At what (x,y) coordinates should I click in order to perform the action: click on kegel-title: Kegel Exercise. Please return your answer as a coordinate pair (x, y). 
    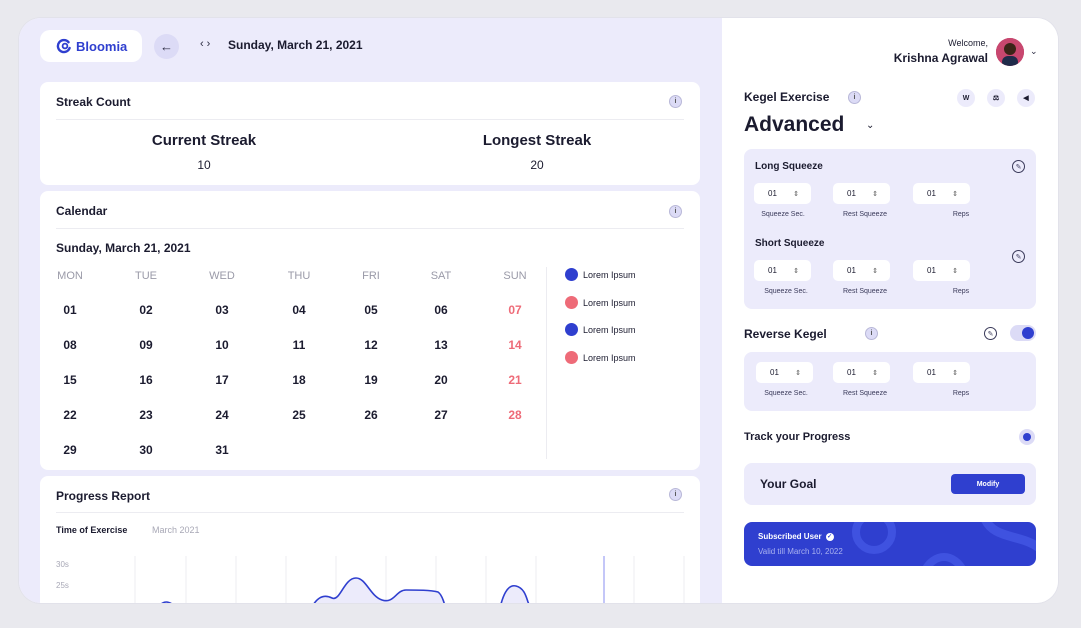
    Looking at the image, I should click on (787, 97).